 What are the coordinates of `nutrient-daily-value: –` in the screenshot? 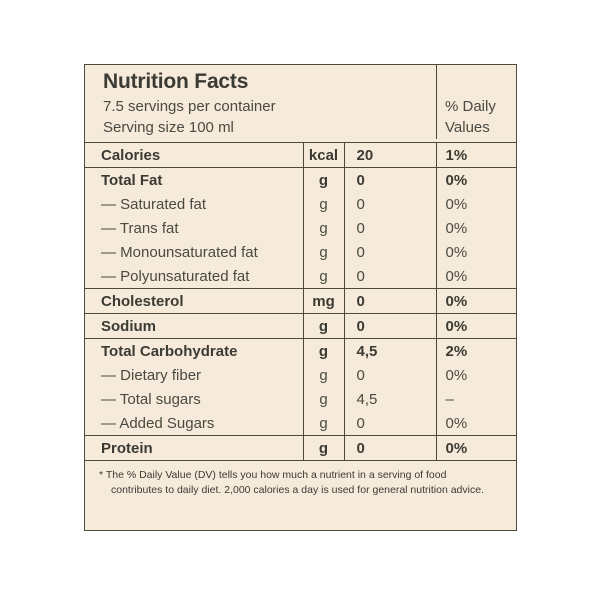 It's located at (475, 399).